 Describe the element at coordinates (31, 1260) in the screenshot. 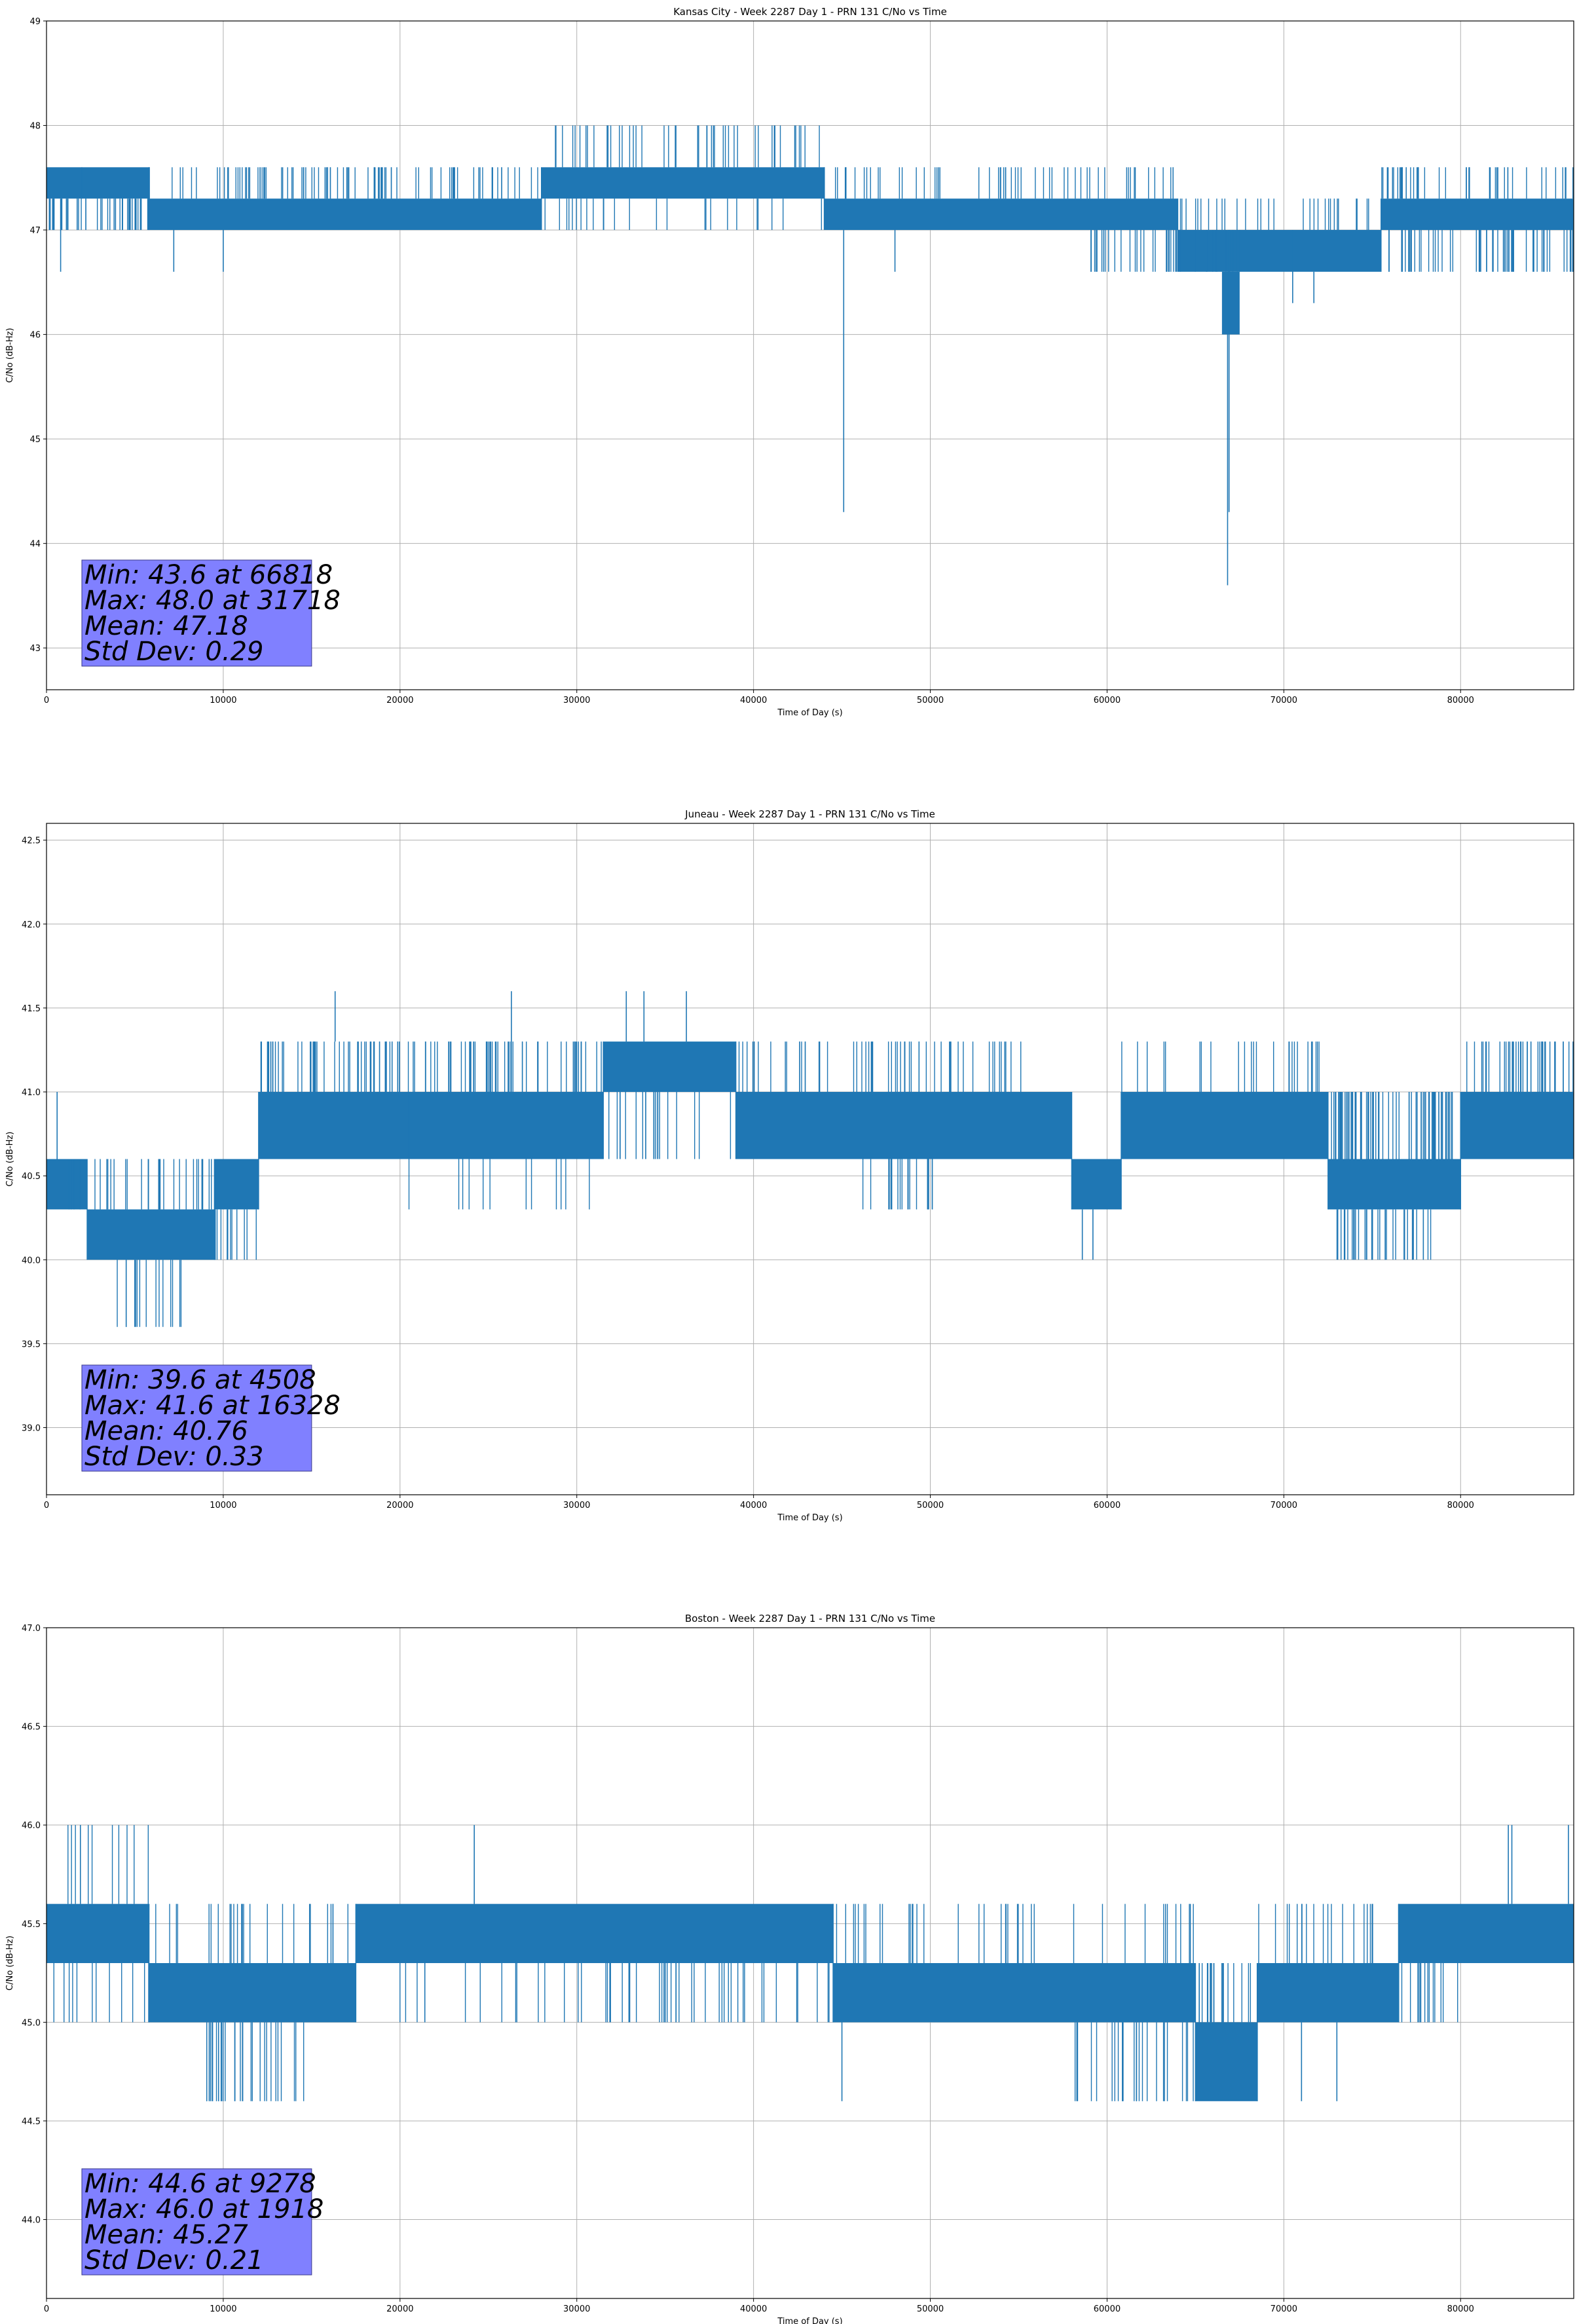

I see `y-tick-label: 40.0` at that location.